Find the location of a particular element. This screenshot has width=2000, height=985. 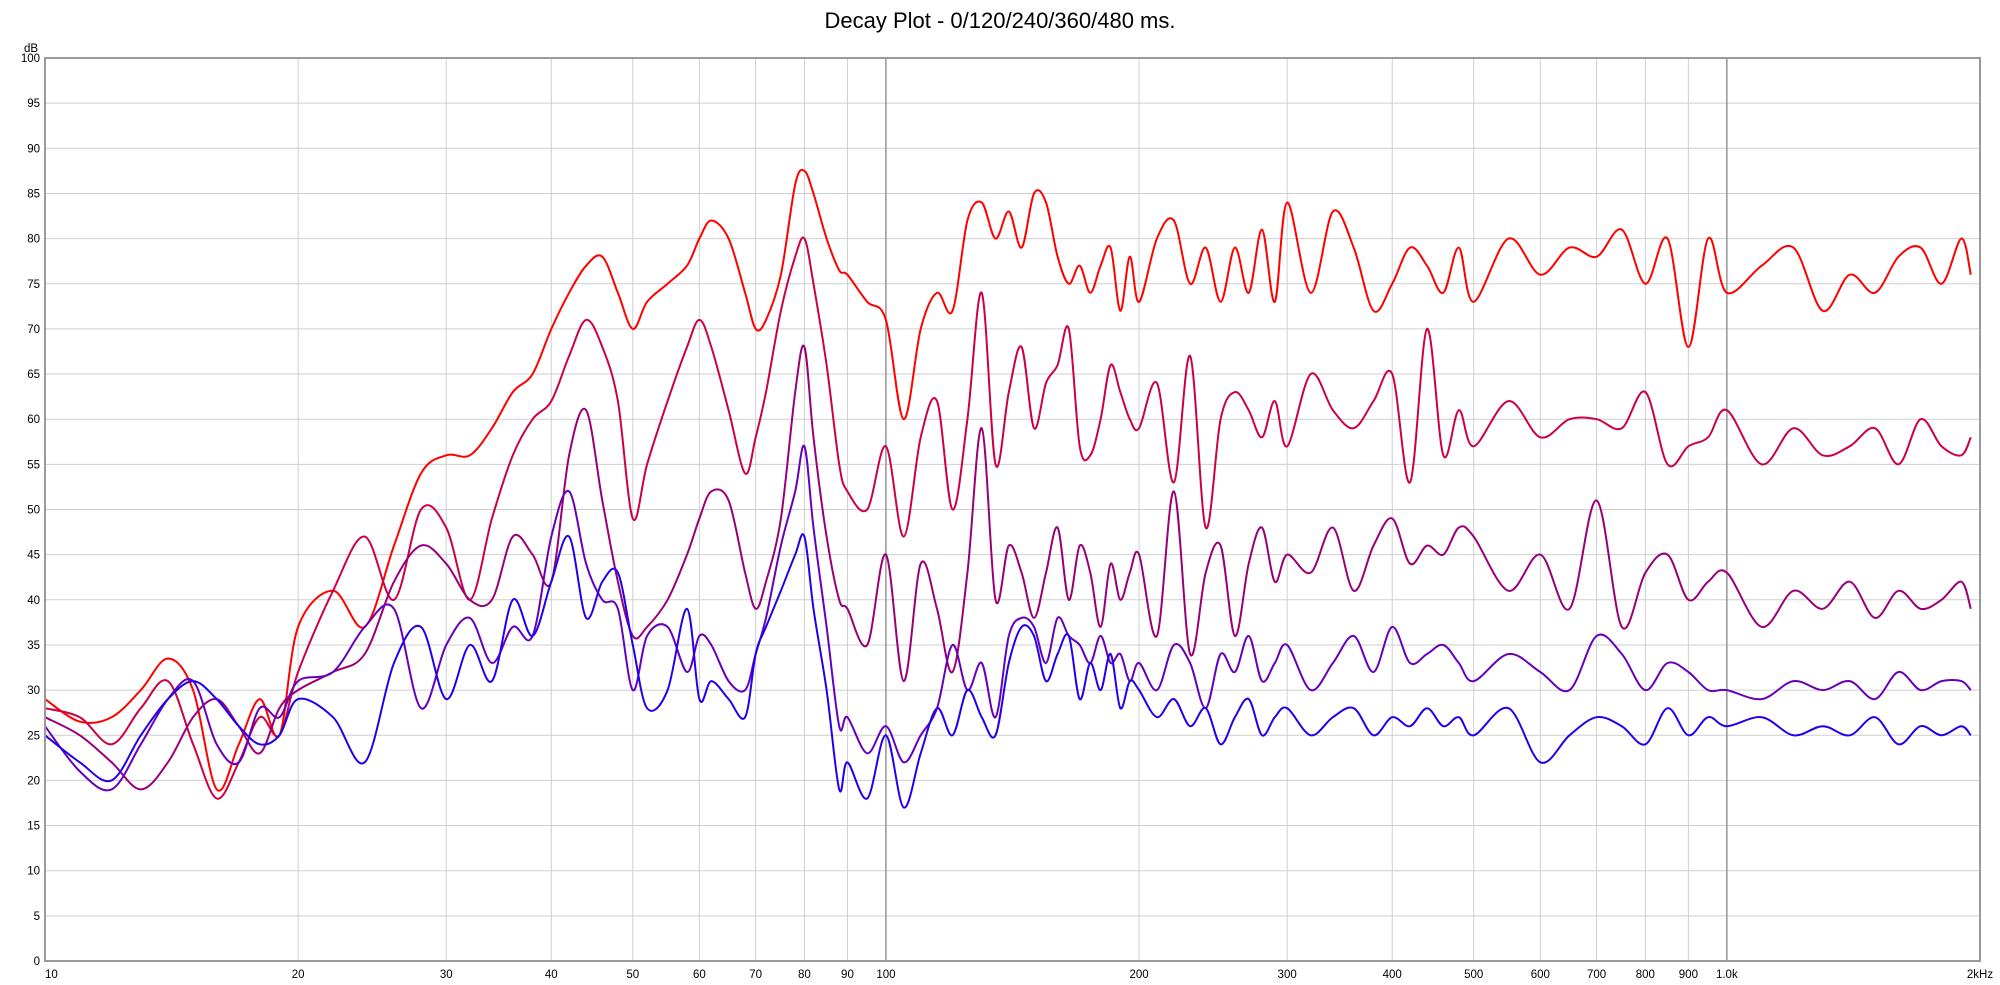

x-tick-label: 400 is located at coordinates (1392, 975).